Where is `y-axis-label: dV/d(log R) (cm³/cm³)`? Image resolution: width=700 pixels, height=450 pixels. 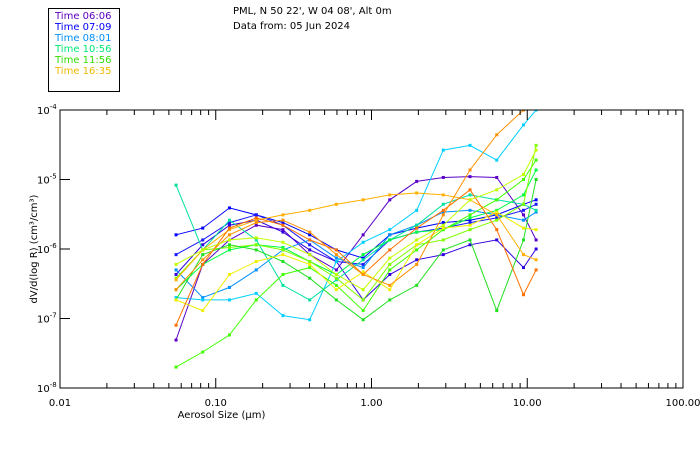
y-axis-label: dV/d(log R) (cm³/cm³) is located at coordinates (34, 248).